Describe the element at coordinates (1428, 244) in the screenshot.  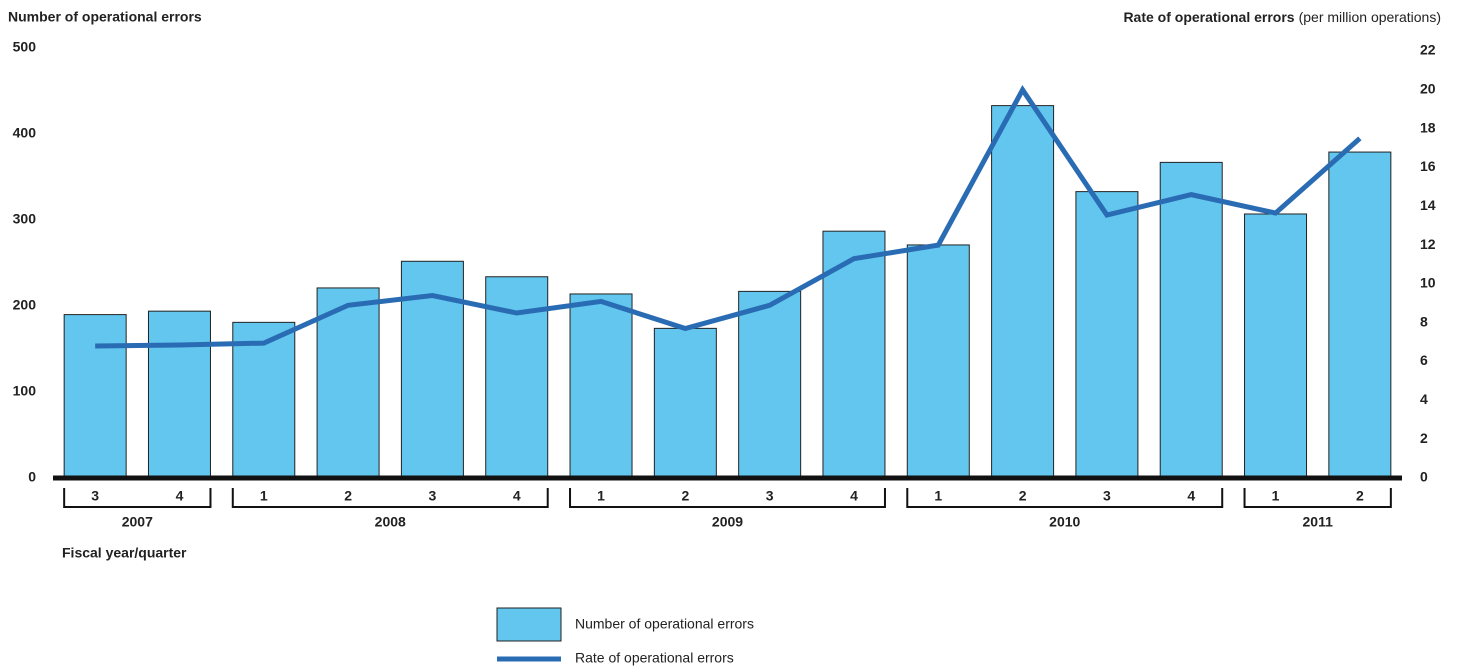
I see `y2-tick-label: 12` at that location.